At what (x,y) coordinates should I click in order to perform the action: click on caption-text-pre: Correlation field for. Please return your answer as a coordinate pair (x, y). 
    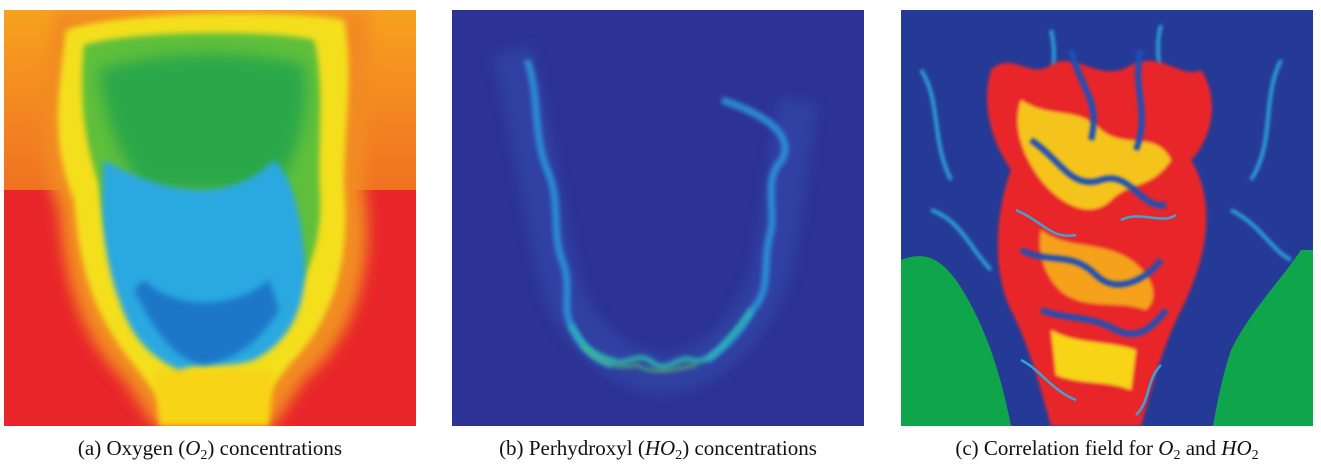
    Looking at the image, I should click on (1071, 448).